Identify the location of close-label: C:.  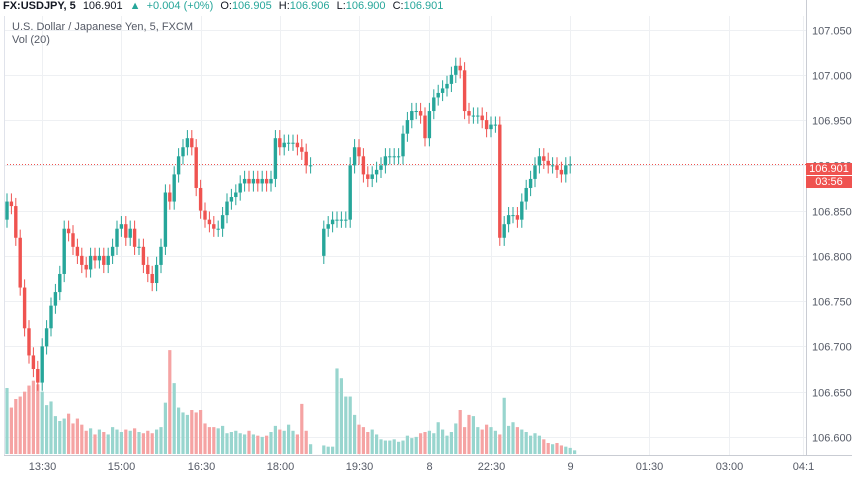
(398, 6).